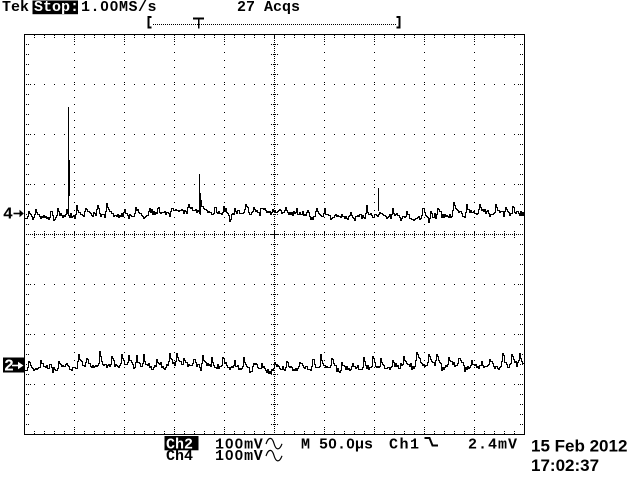 This screenshot has height=480, width=640. Describe the element at coordinates (337, 445) in the screenshot. I see `svg-text: M 50.0µs` at that location.